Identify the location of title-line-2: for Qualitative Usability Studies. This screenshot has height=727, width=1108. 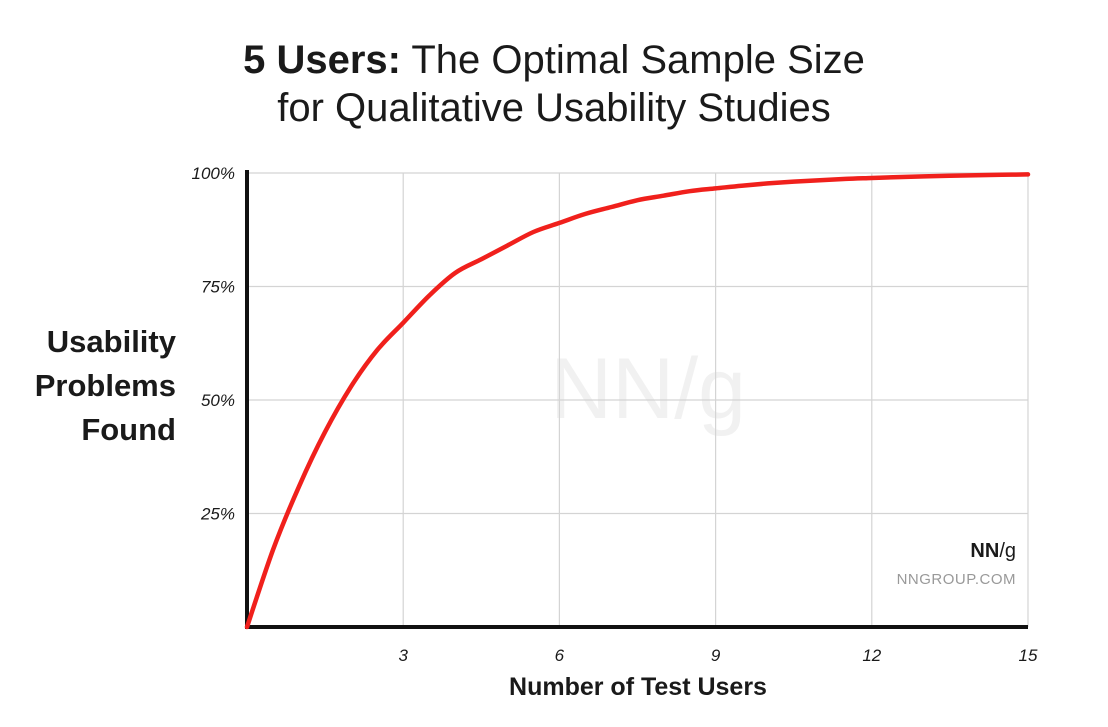
(554, 108).